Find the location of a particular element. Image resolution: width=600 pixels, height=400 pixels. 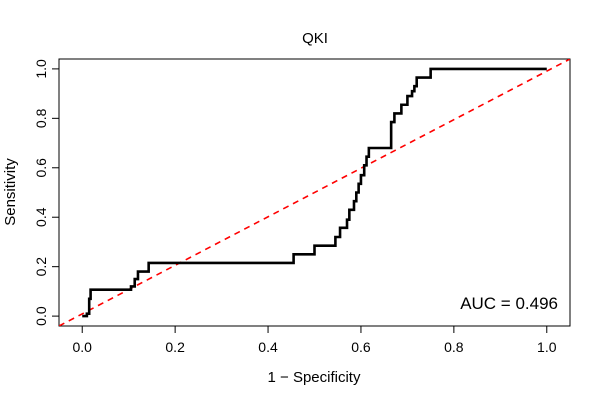

y-tick-label: 1.0 is located at coordinates (41, 69).